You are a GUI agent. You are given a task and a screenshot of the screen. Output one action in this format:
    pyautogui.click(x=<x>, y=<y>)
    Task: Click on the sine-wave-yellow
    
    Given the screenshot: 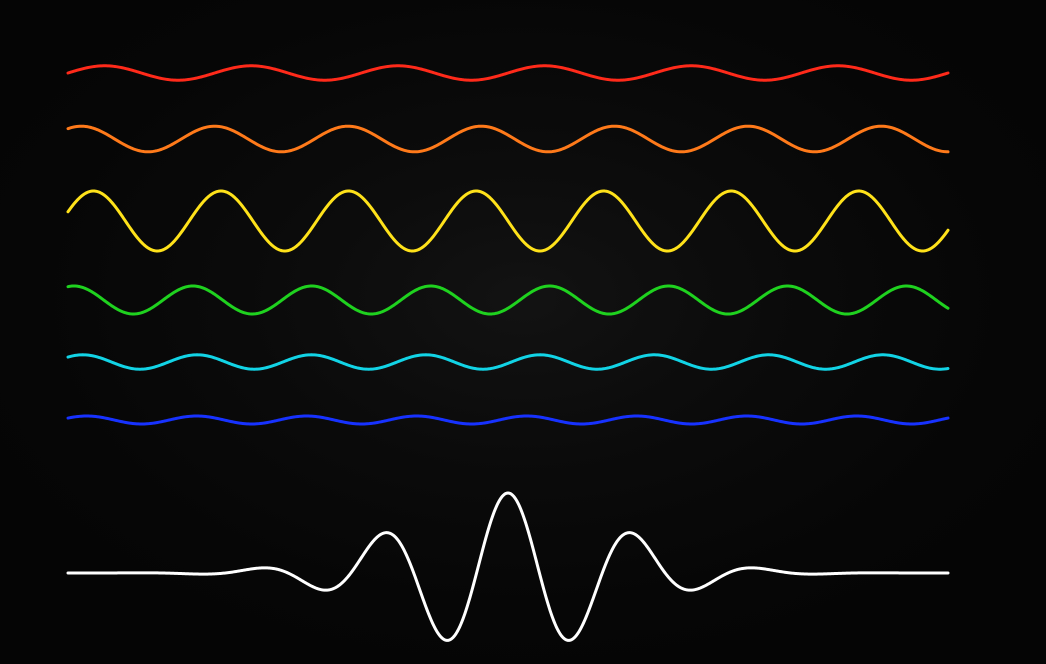 What is the action you would take?
    pyautogui.click(x=508, y=221)
    